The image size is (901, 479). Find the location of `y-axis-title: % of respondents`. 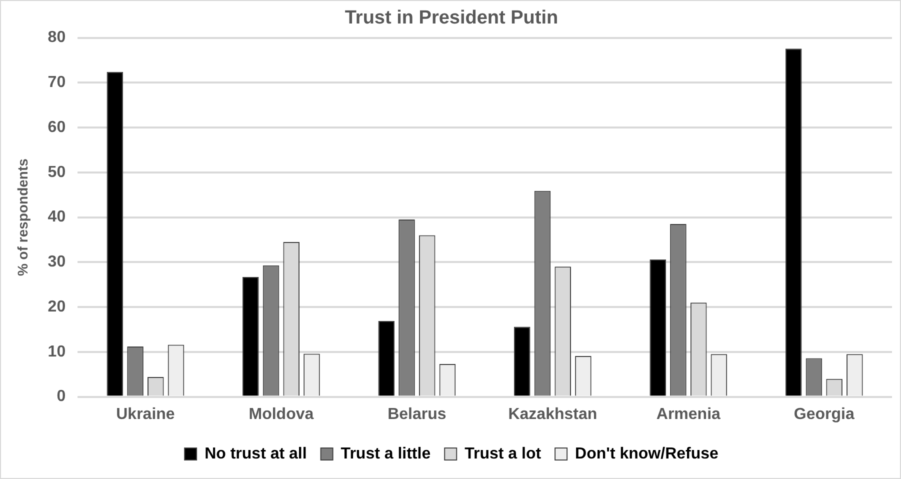

y-axis-title: % of respondents is located at coordinates (22, 217).